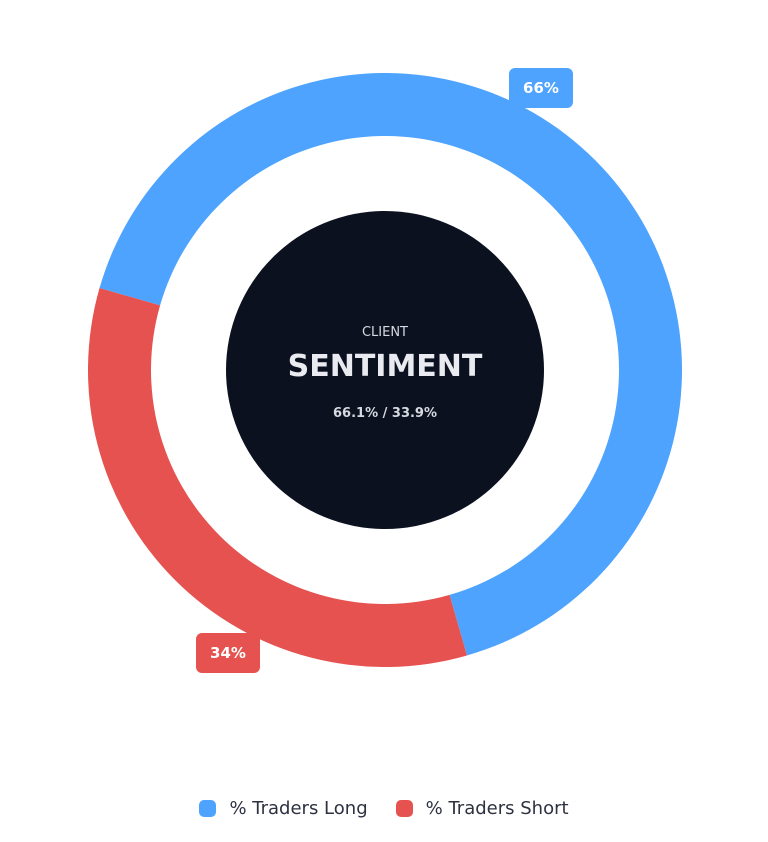 The image size is (768, 842). Describe the element at coordinates (404, 808) in the screenshot. I see `legend-swatch-short` at that location.